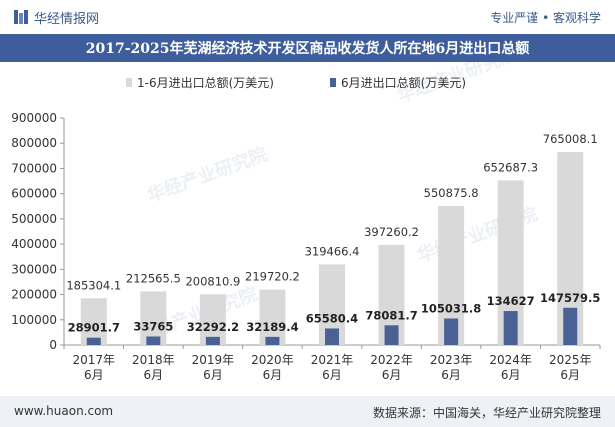 The height and width of the screenshot is (427, 615). What do you see at coordinates (93, 285) in the screenshot?
I see `data-label-series1: 185304.1` at bounding box center [93, 285].